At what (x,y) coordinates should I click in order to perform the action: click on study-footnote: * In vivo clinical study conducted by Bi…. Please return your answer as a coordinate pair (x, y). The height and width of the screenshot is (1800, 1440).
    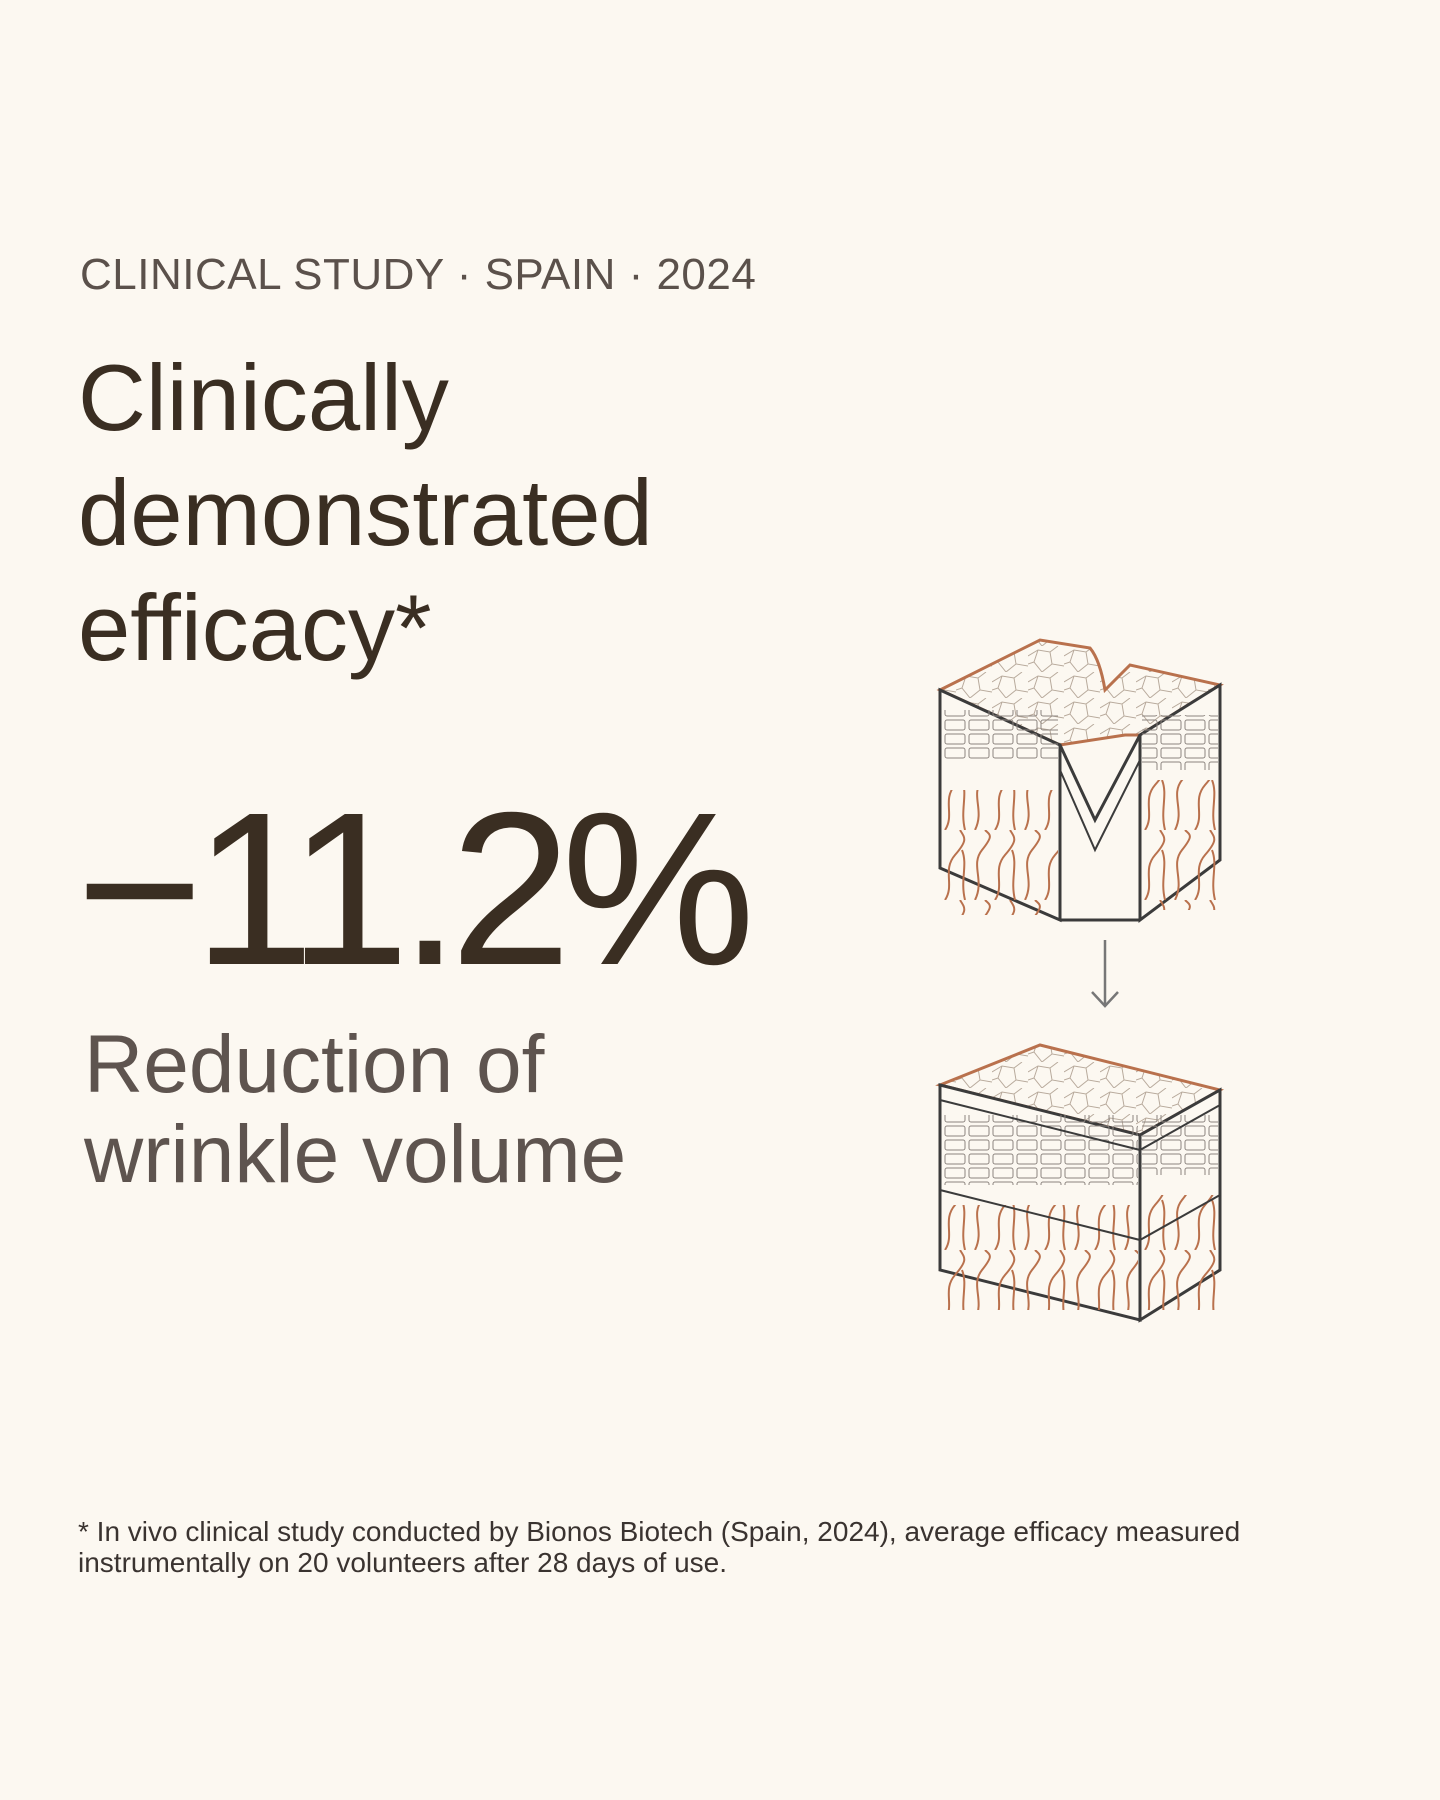
    Looking at the image, I should click on (659, 1547).